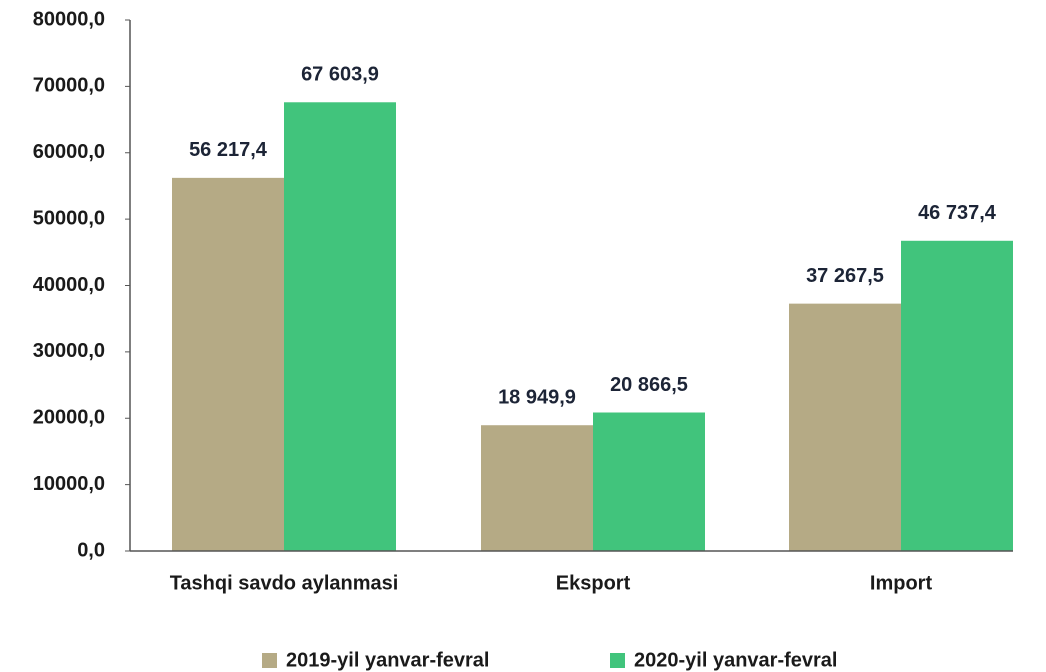  What do you see at coordinates (69, 152) in the screenshot?
I see `y-tick-label: 60000,0` at bounding box center [69, 152].